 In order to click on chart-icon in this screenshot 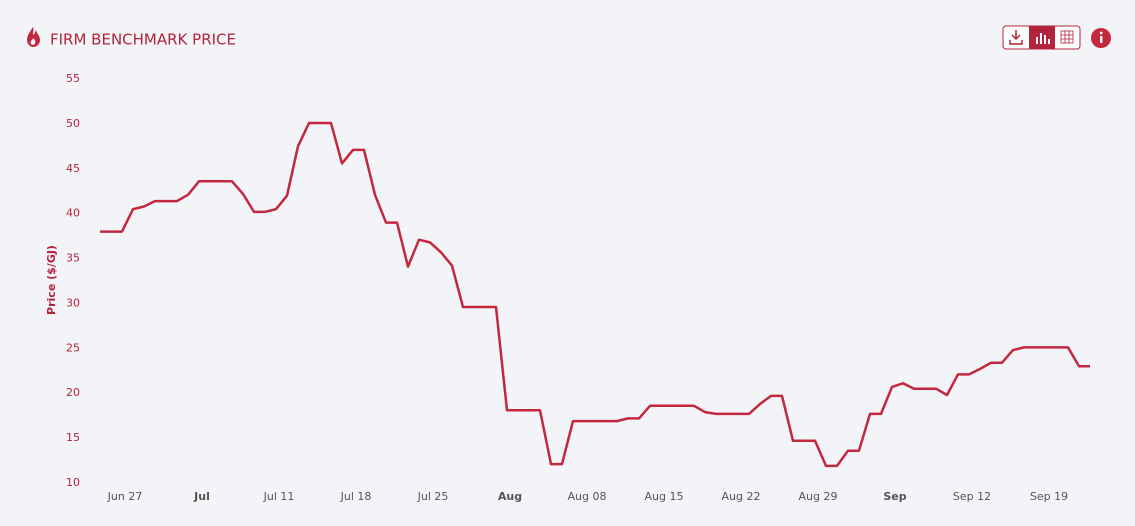, I will do `click(1043, 38)`.